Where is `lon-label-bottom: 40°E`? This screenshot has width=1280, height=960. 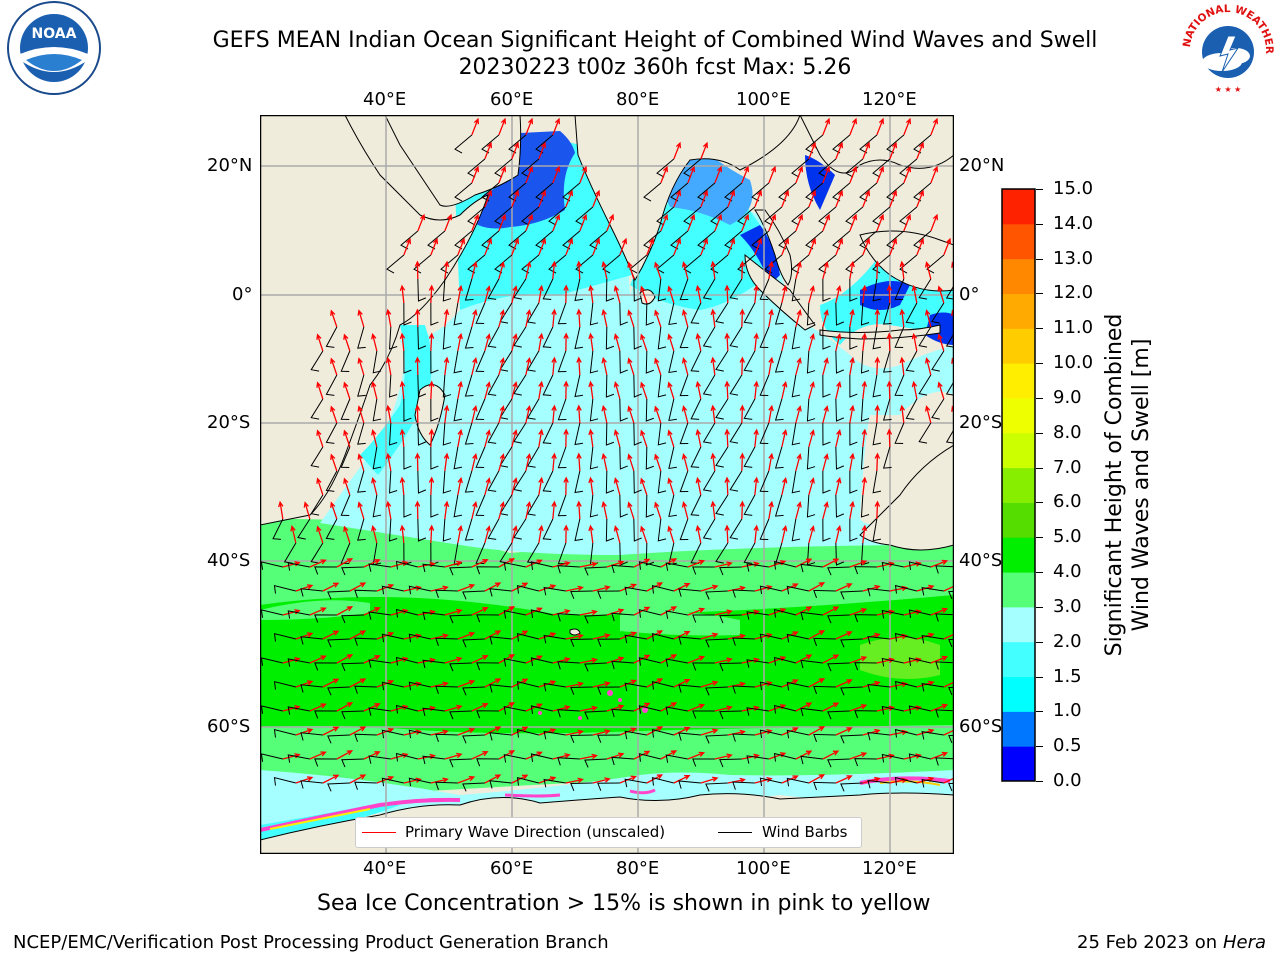
lon-label-bottom: 40°E is located at coordinates (385, 868).